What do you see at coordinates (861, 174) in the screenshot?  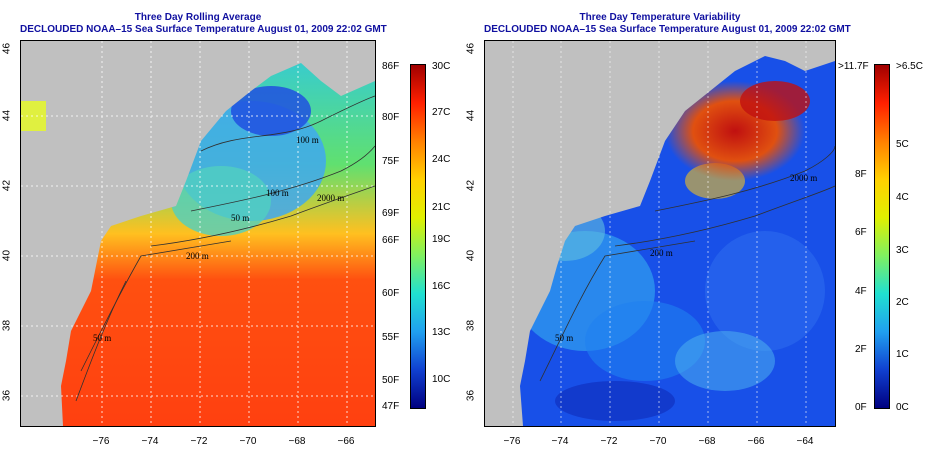 I see `colorbar-f-label: 8F` at bounding box center [861, 174].